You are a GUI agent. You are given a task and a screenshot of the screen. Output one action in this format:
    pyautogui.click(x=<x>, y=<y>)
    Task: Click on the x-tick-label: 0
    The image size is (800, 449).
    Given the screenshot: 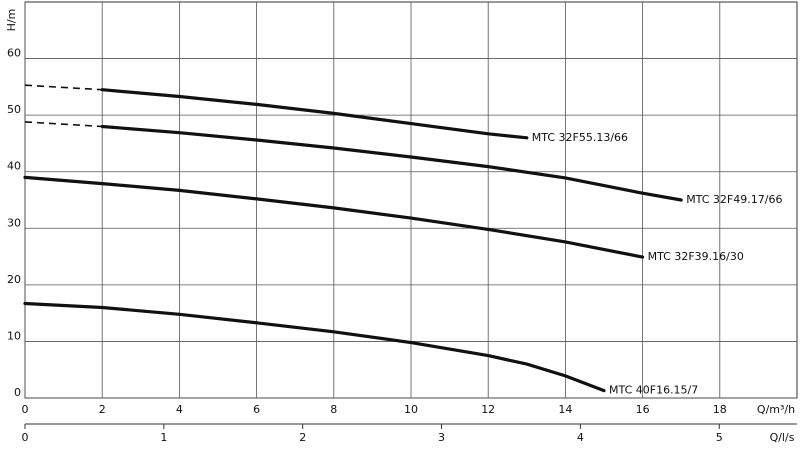 What is the action you would take?
    pyautogui.click(x=25, y=409)
    